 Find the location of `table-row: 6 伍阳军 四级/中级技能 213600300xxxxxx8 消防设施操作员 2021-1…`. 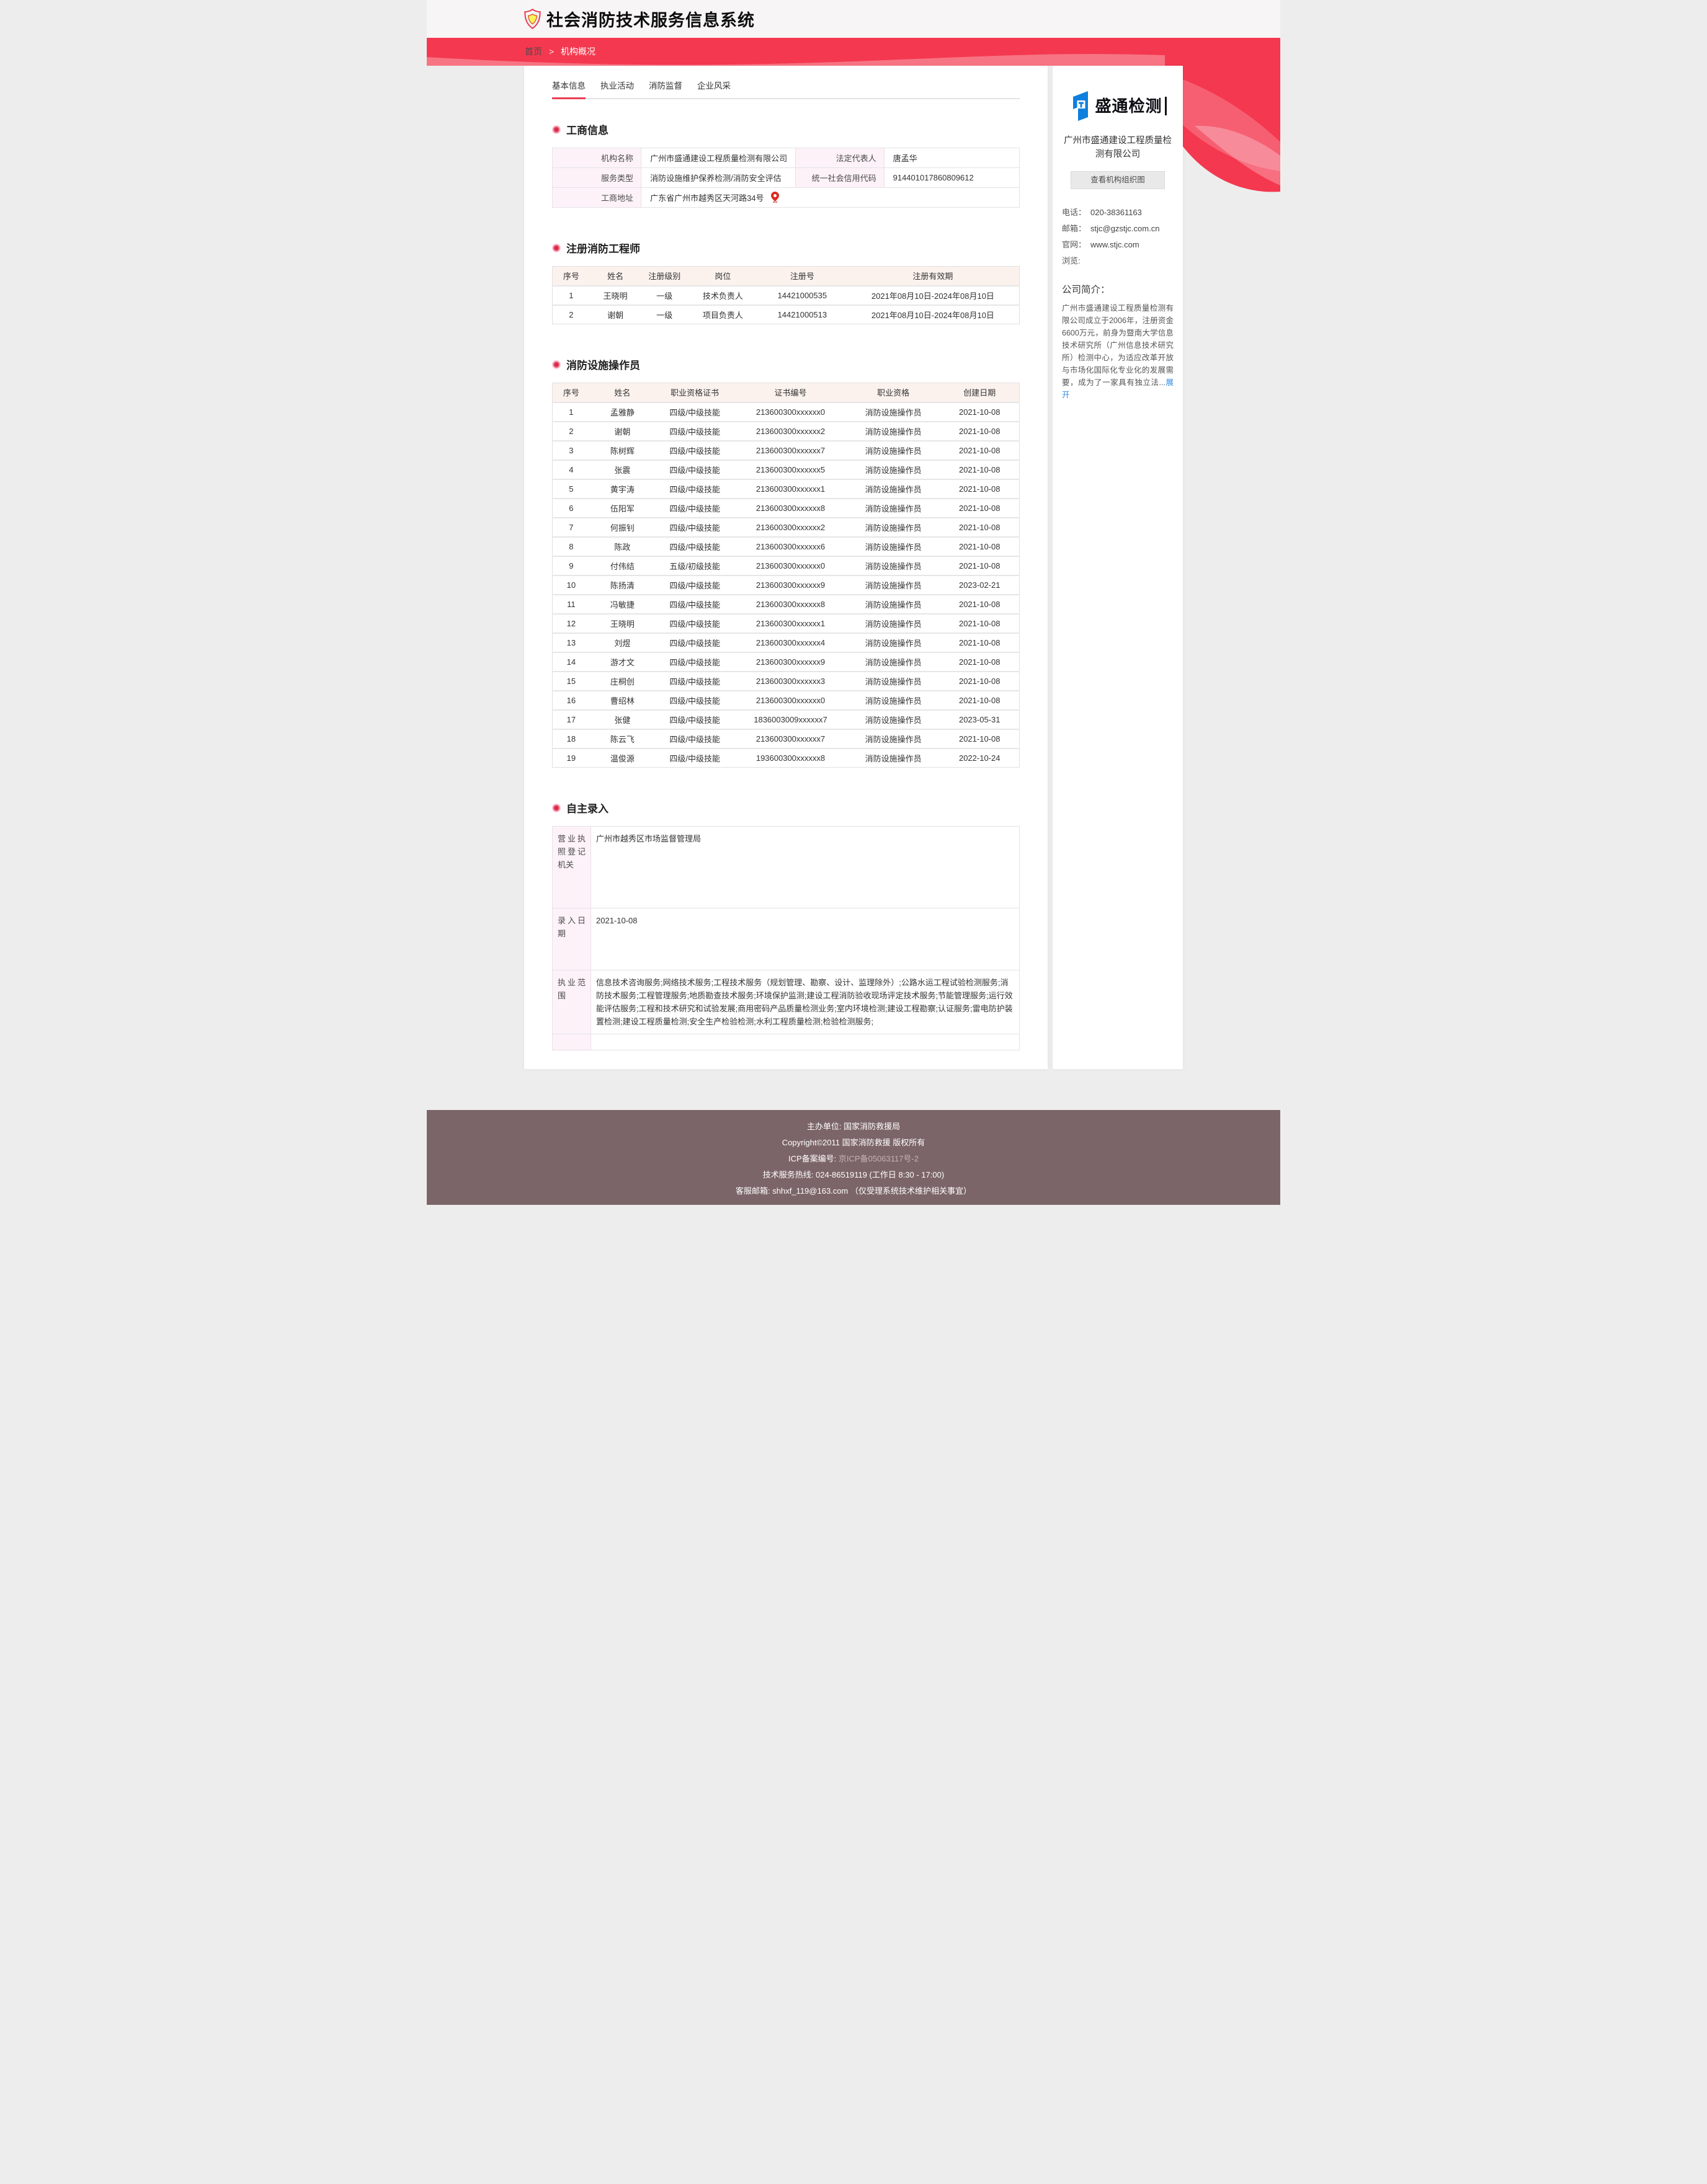

table-row: 6 伍阳军 四级/中级技能 213600300xxxxxx8 消防设施操作员 2021-1… is located at coordinates (786, 508).